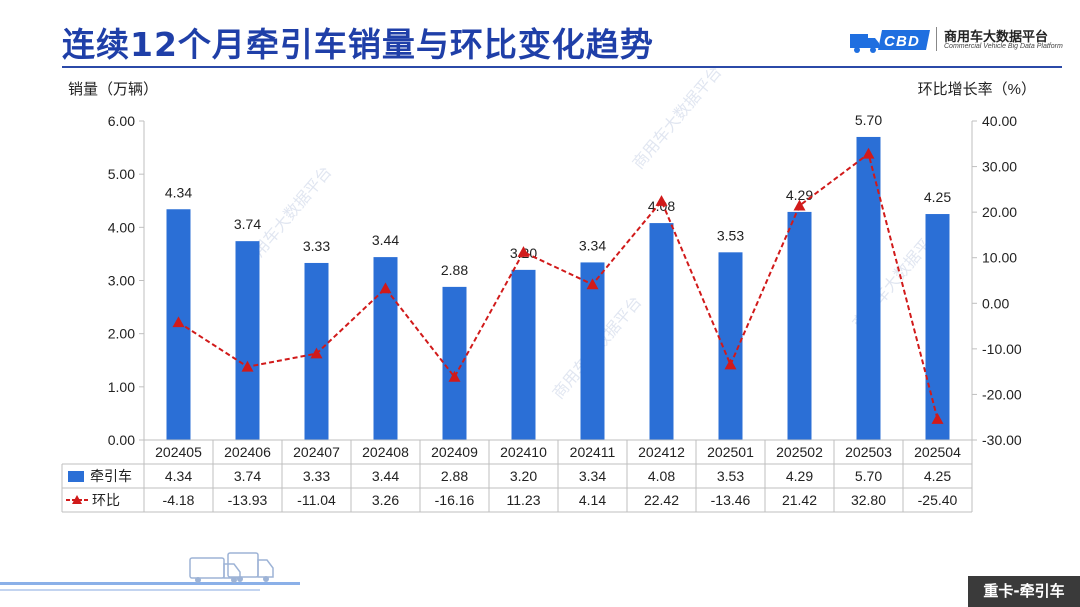  Describe the element at coordinates (593, 452) in the screenshot. I see `x-tick-label: 202411` at that location.